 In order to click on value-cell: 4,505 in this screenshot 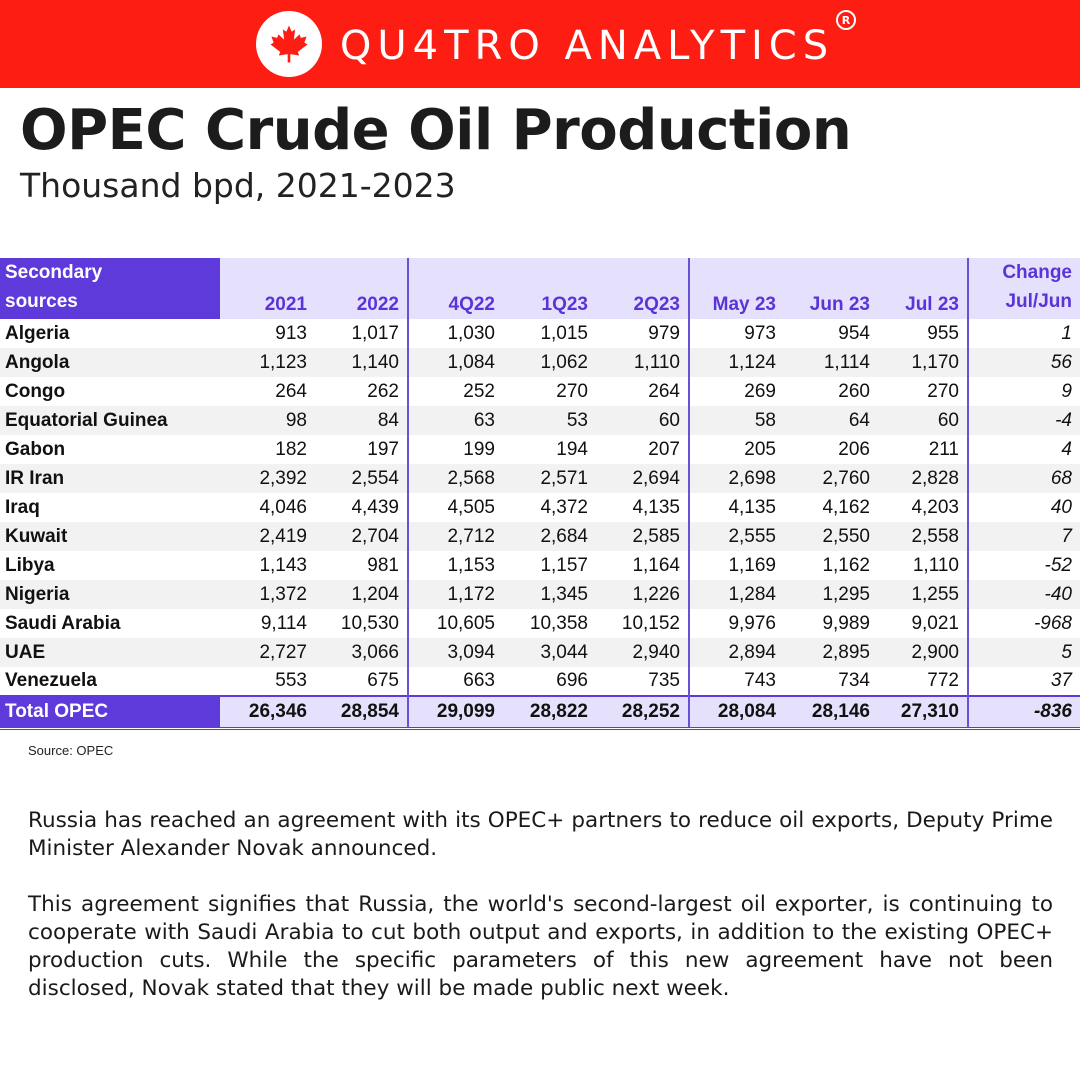, I will do `click(471, 507)`.